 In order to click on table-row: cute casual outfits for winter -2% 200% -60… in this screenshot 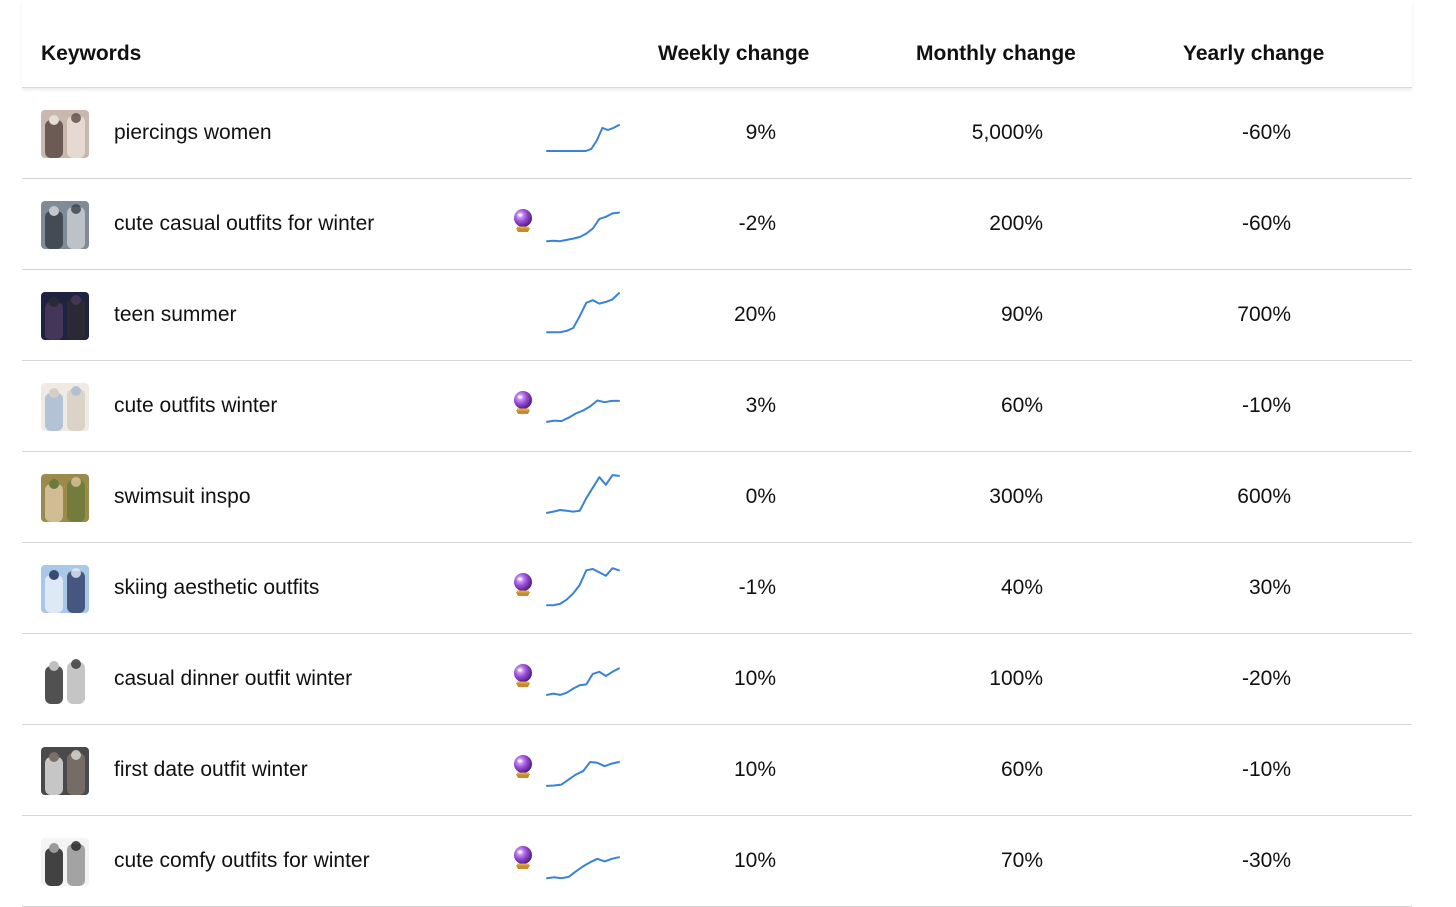, I will do `click(717, 224)`.